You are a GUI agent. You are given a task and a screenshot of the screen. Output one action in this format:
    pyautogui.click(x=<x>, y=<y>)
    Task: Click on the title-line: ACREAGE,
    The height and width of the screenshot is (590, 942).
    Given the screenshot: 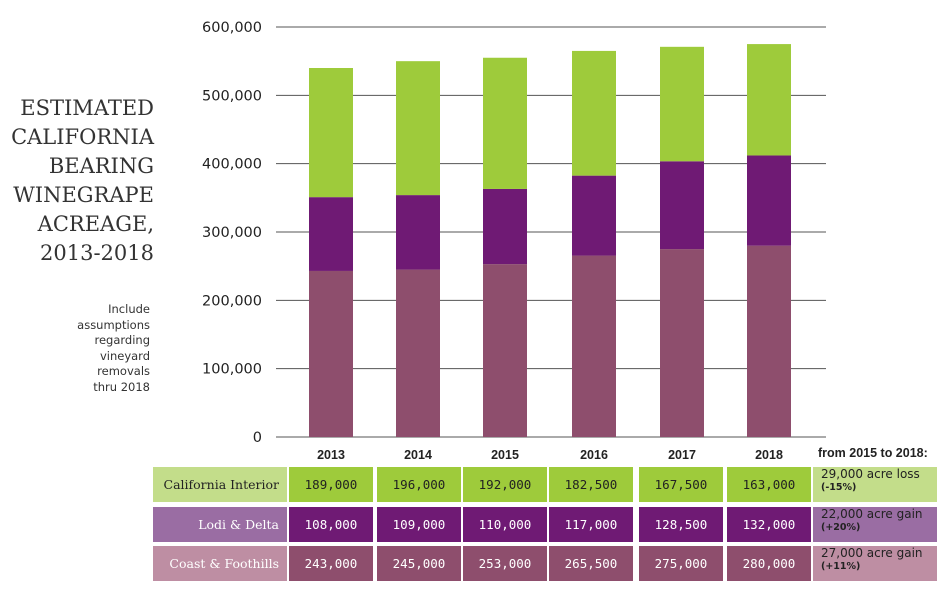 What is the action you would take?
    pyautogui.click(x=95, y=224)
    